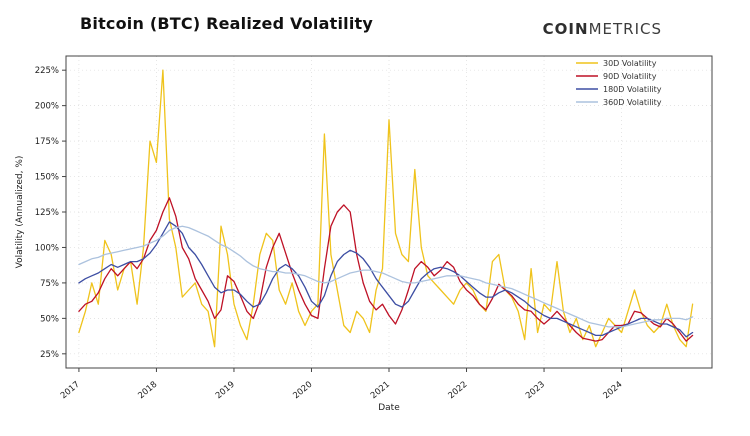  Describe the element at coordinates (47, 178) in the screenshot. I see `y-tick-label: 150%` at that location.